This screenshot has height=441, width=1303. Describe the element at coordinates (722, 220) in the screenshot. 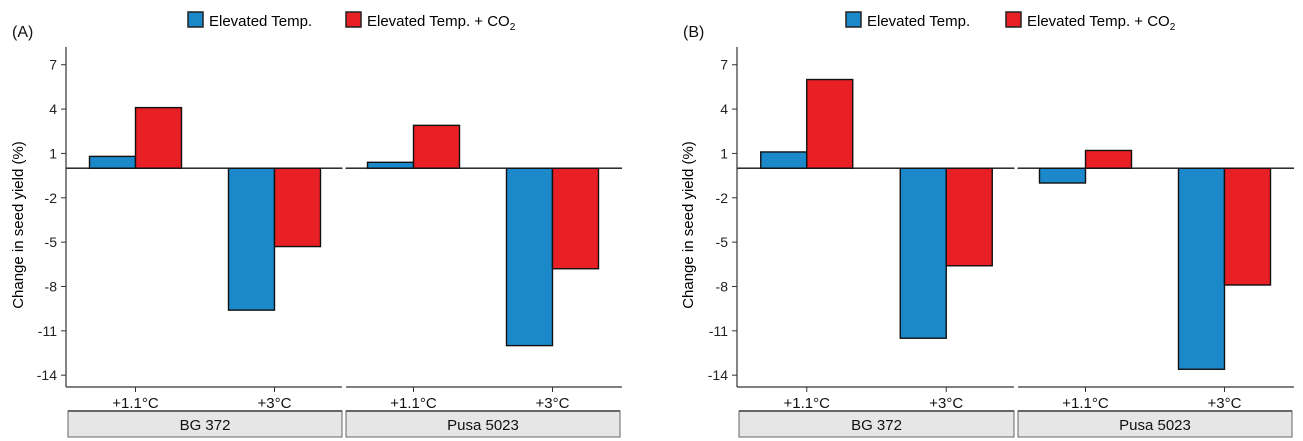

I see `y-ticks-b: 7 4 1 -2 -5 -8 -11 -14` at that location.